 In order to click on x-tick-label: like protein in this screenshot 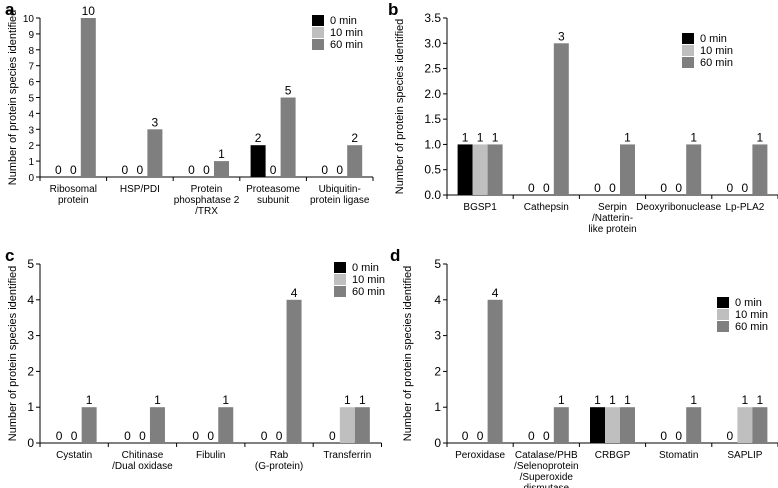, I will do `click(612, 229)`.